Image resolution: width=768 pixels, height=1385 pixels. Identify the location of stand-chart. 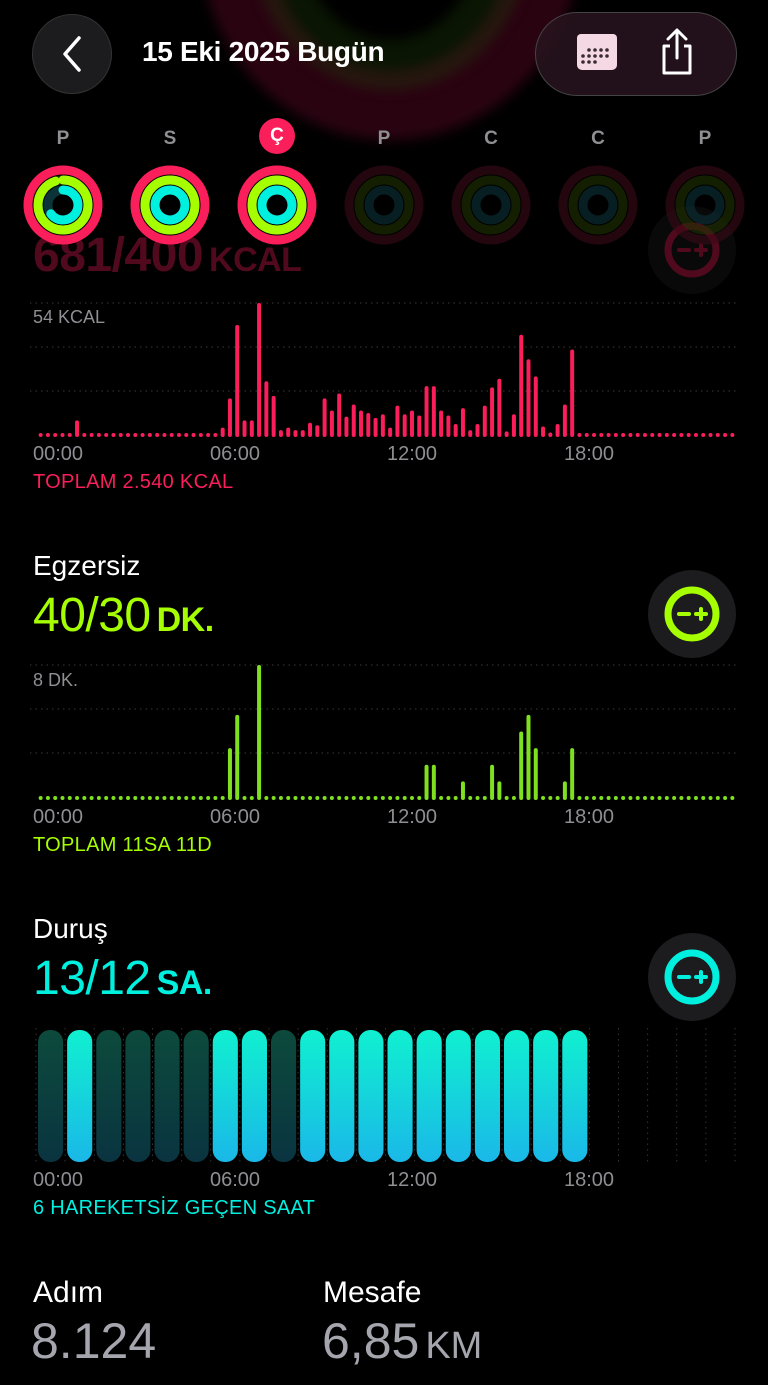
(385, 1095).